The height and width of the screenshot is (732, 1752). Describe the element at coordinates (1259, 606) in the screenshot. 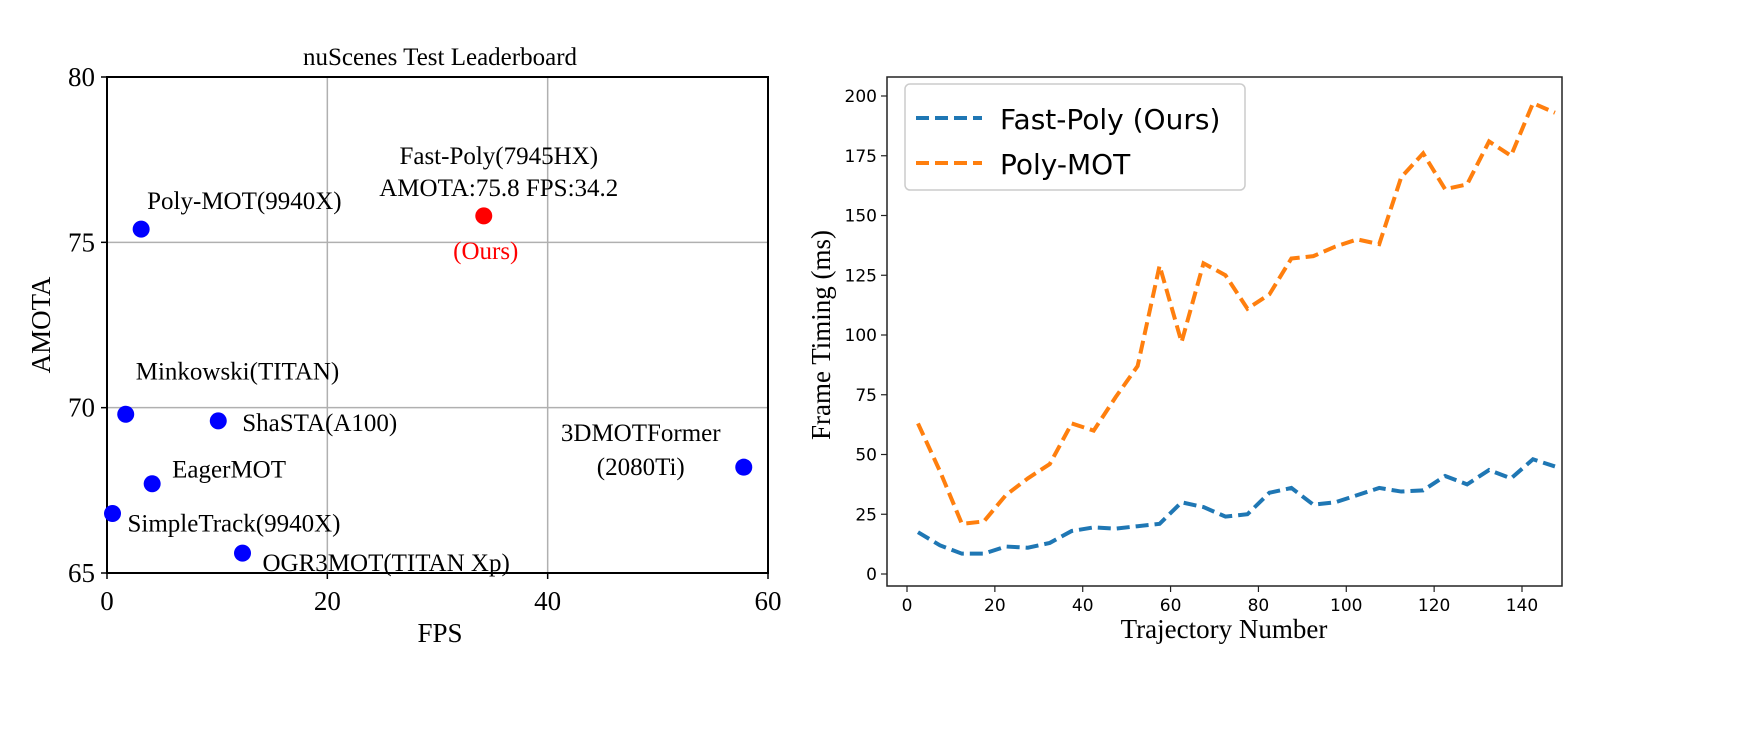

I see `x-tick-label: 80` at that location.